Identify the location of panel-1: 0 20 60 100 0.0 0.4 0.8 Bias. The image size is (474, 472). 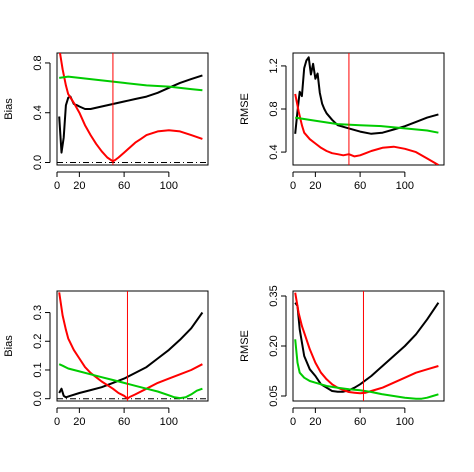
(106, 122).